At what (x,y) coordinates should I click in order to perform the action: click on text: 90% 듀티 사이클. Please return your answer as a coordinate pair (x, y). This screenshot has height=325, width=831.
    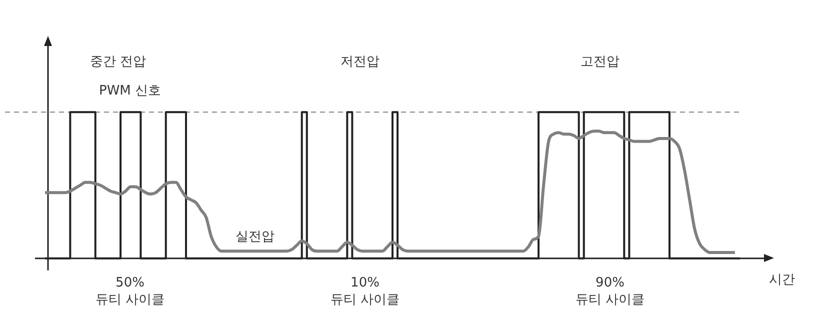
    Looking at the image, I should click on (610, 291).